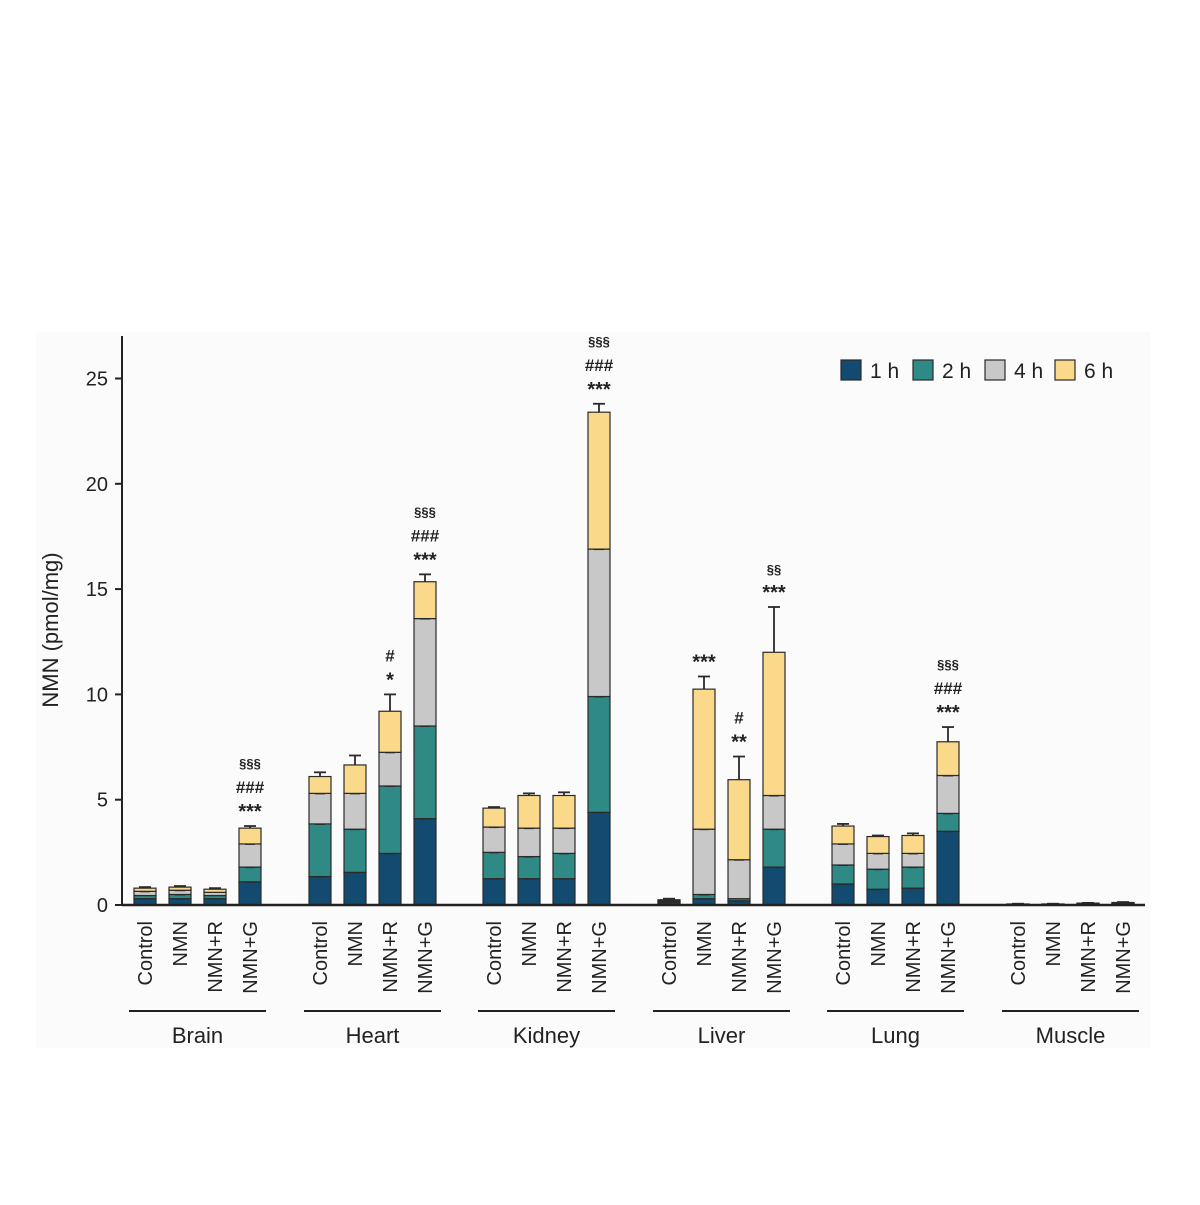 This screenshot has width=1200, height=1205. Describe the element at coordinates (374, 705) in the screenshot. I see `group-heart: # * §§§ ### ***` at that location.